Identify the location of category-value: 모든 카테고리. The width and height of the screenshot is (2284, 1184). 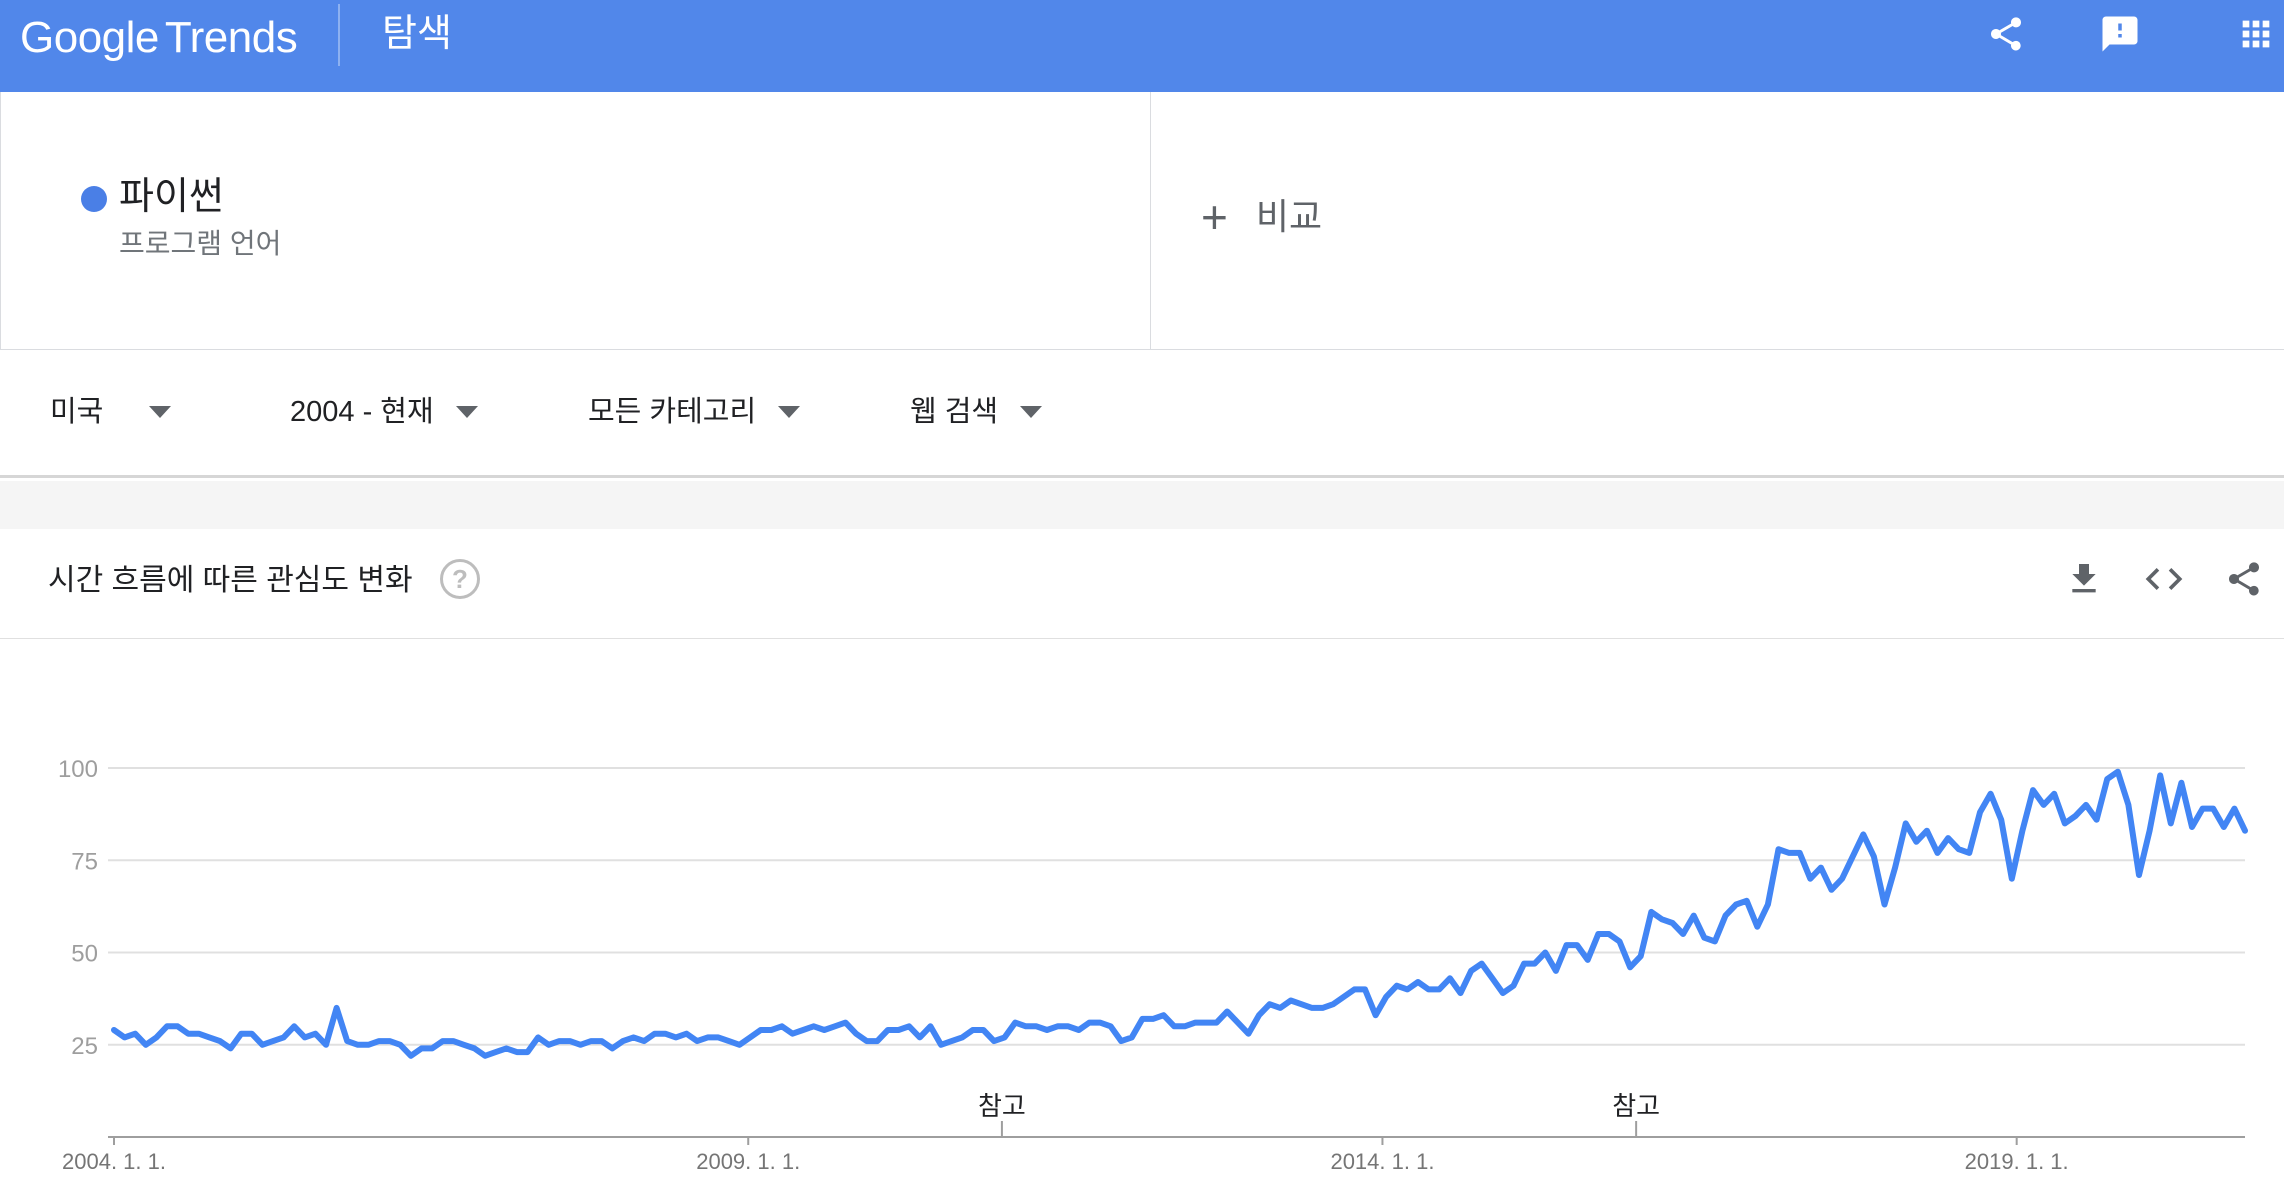
(672, 412).